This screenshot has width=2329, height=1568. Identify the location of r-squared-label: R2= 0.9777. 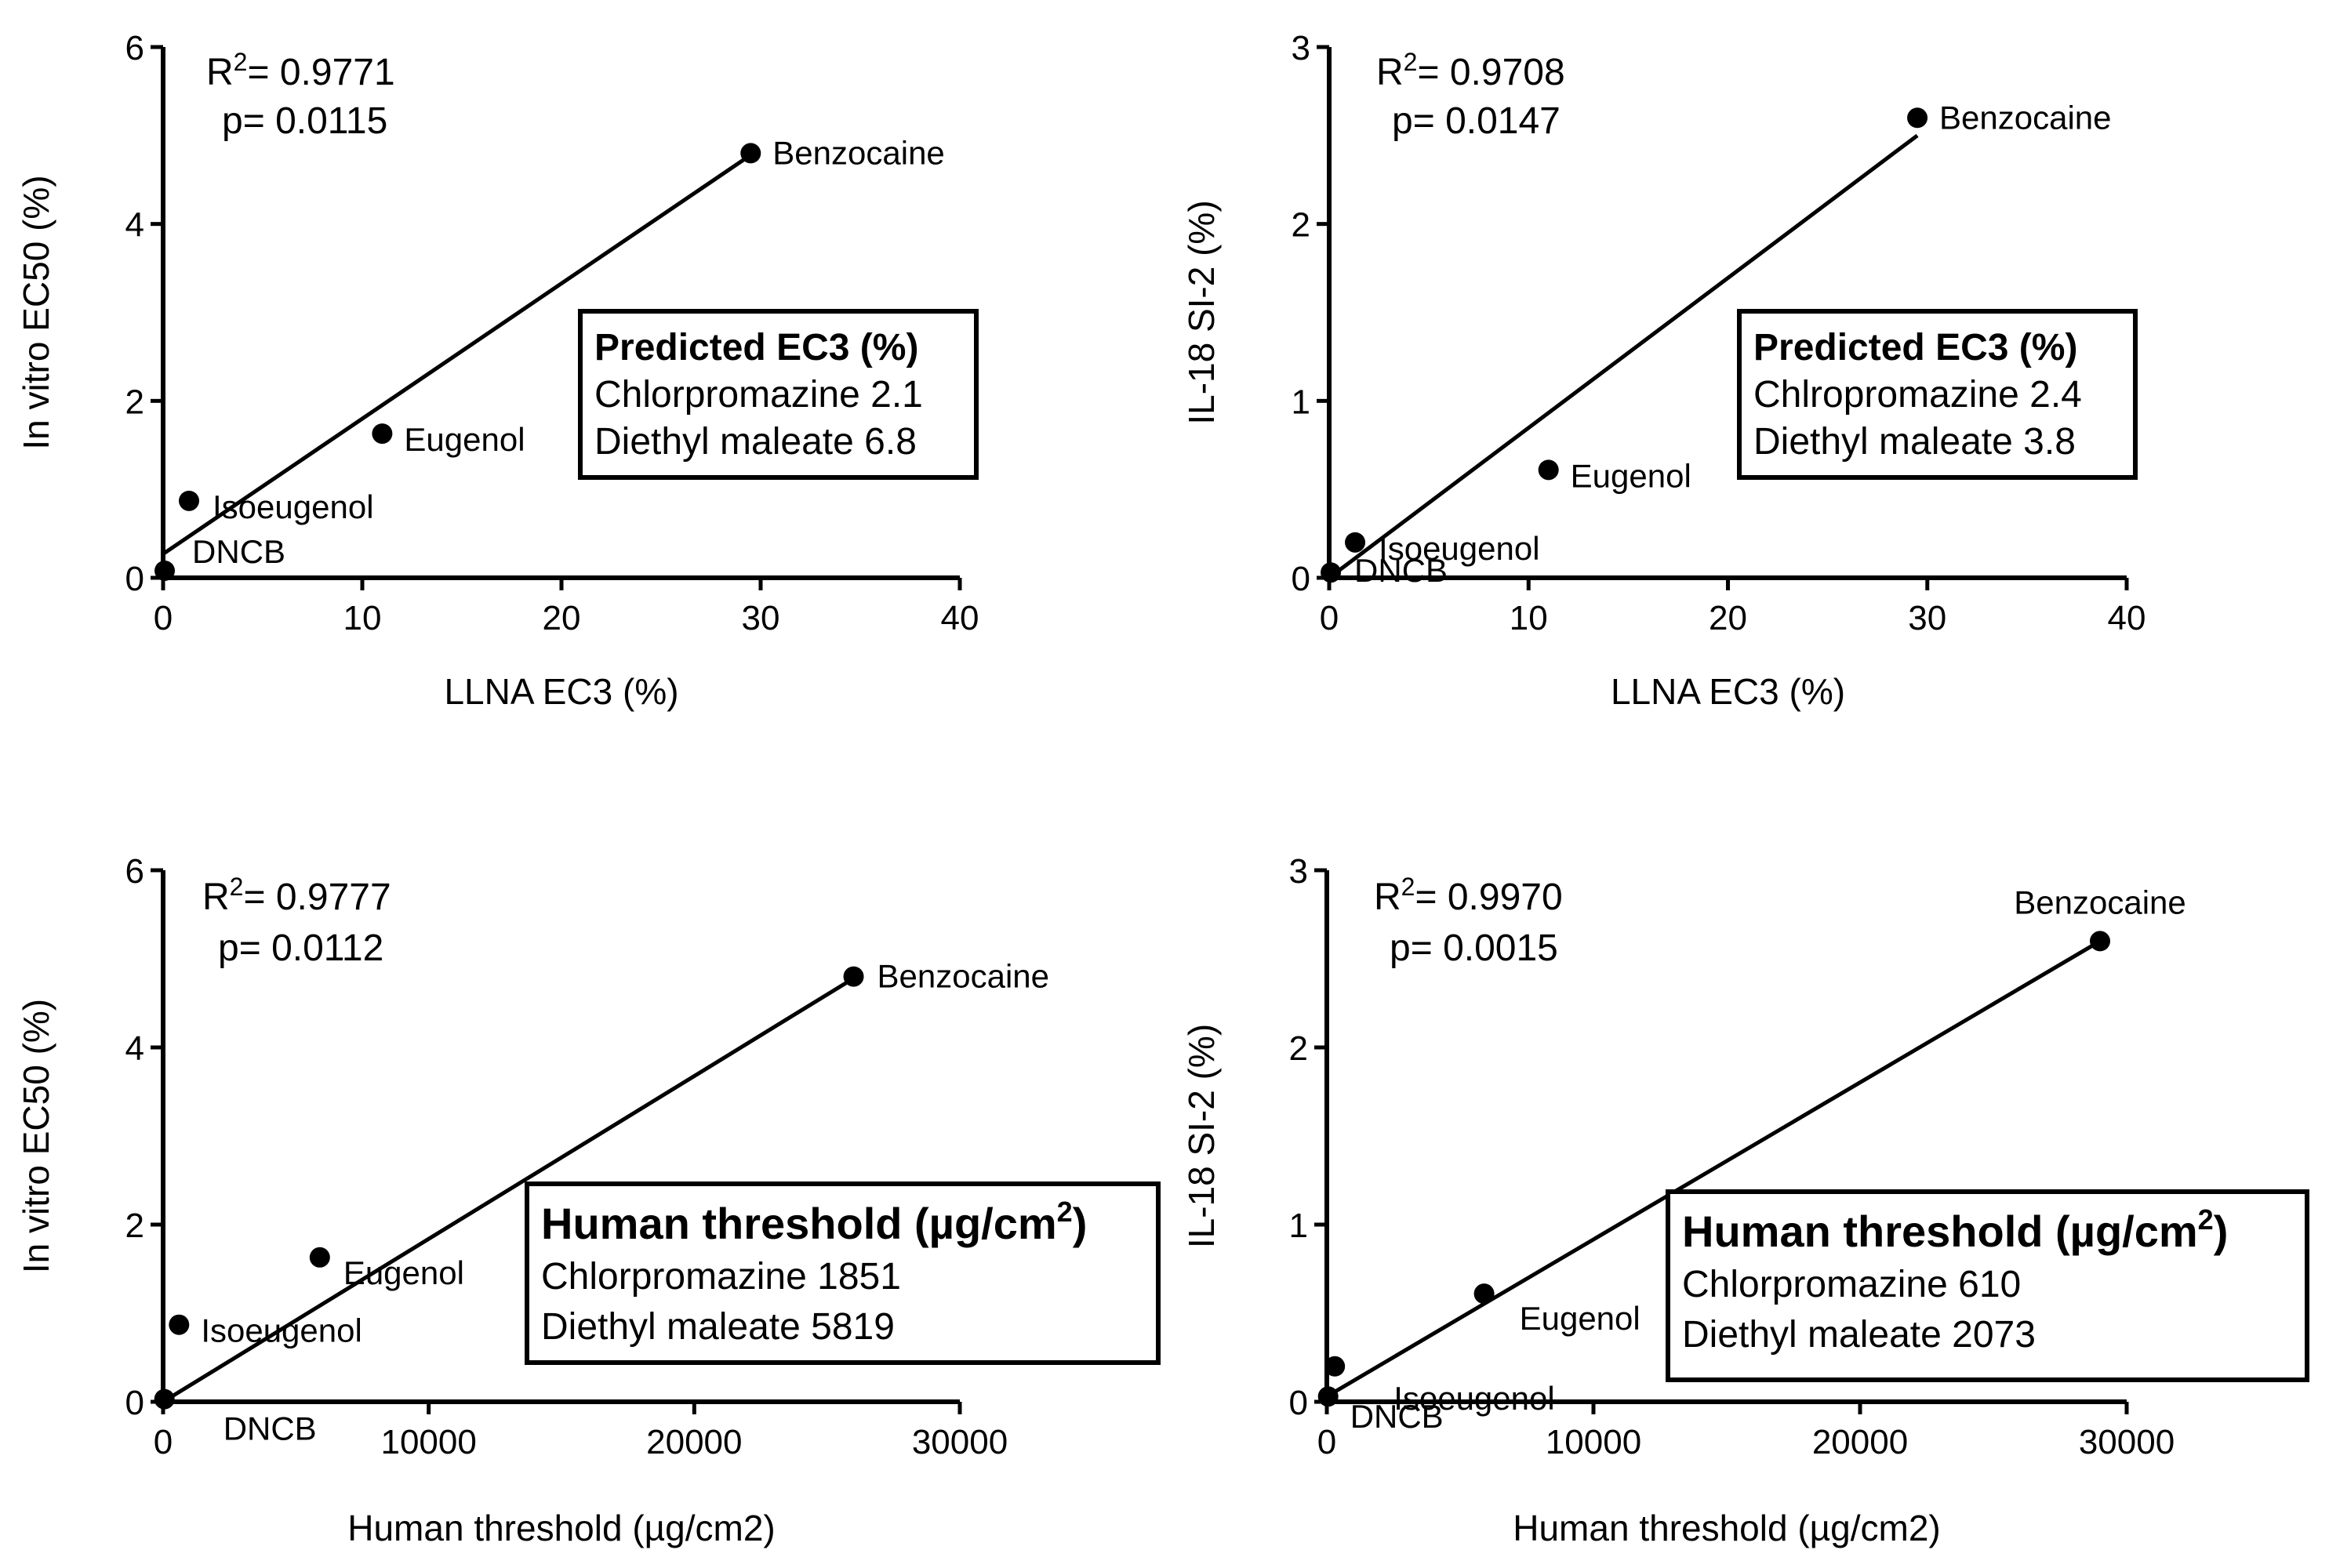
(296, 895).